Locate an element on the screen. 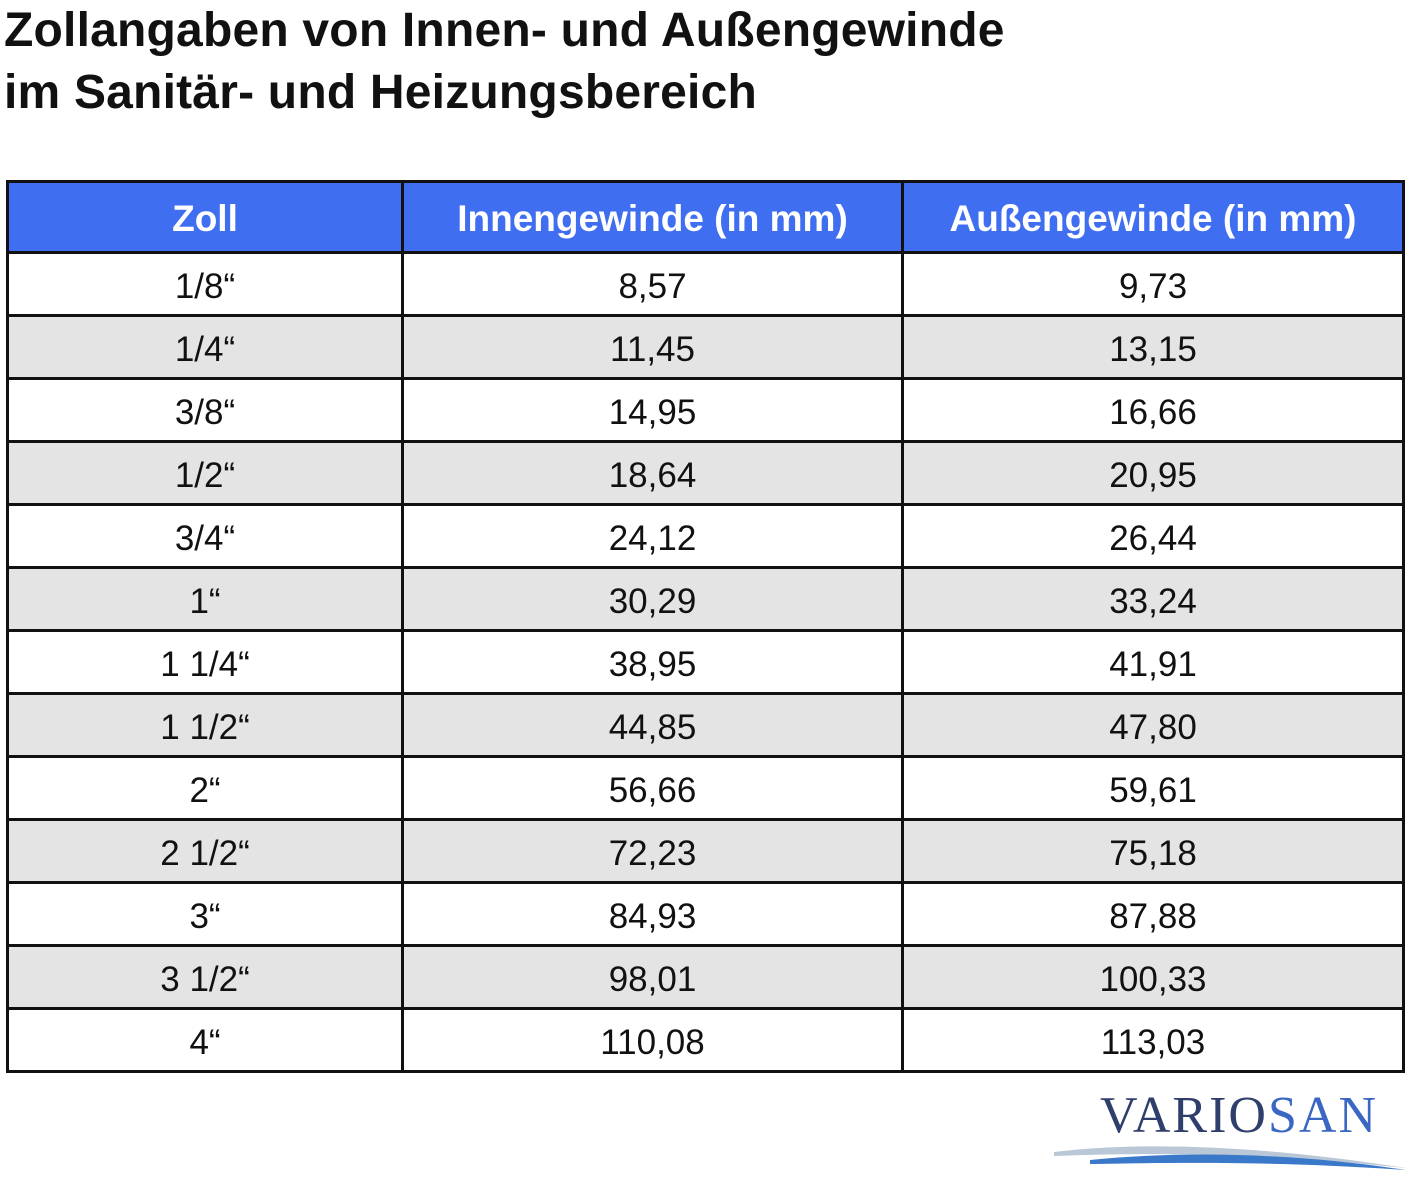  cell-zoll: 3 1/2“ is located at coordinates (205, 977).